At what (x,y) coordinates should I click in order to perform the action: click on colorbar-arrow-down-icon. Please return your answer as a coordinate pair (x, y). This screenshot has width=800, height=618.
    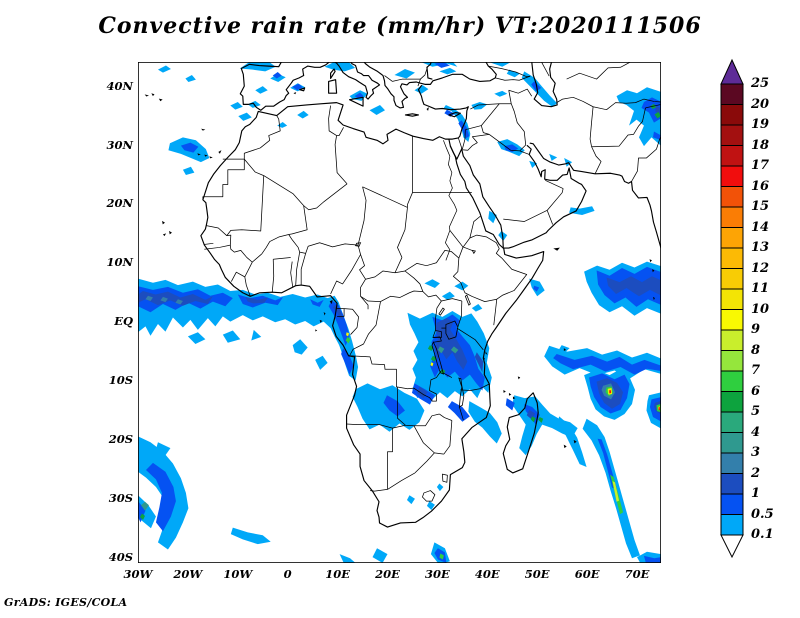
    Looking at the image, I should click on (732, 546).